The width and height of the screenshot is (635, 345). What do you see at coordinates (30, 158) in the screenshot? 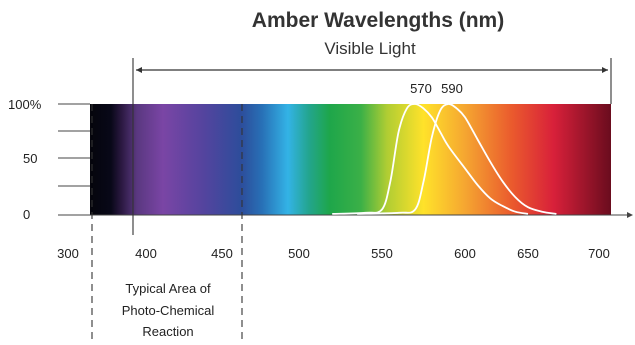
I see `y-tick-label: 50` at bounding box center [30, 158].